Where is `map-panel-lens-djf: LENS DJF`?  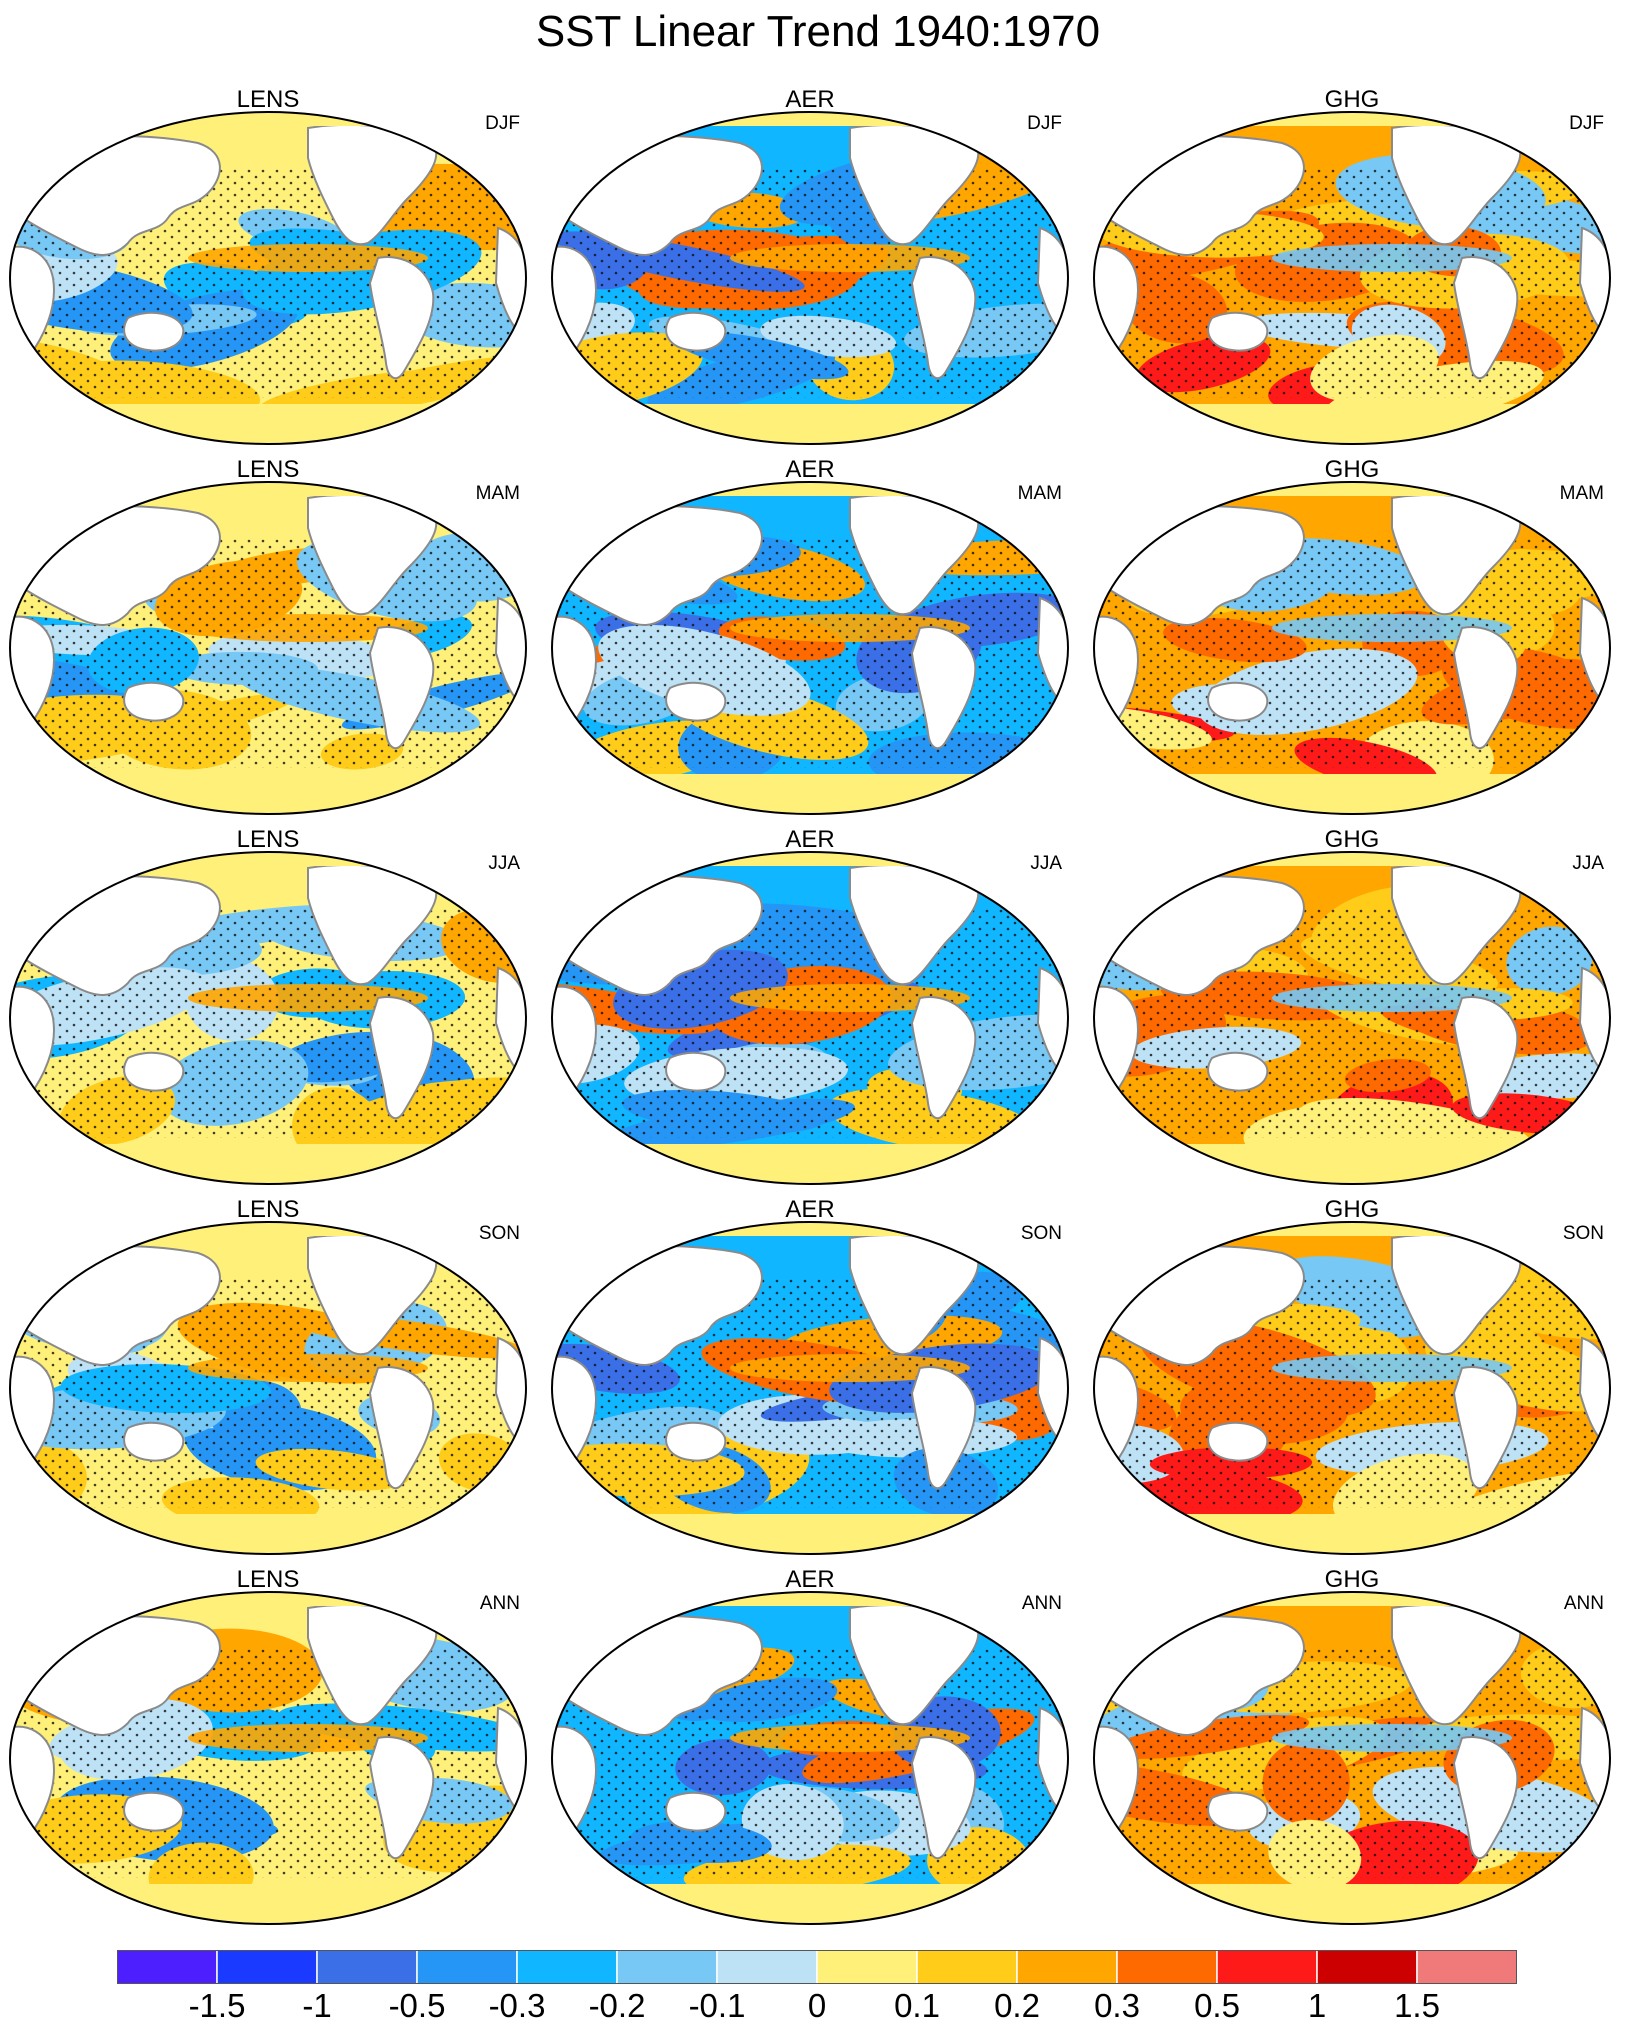
map-panel-lens-djf: LENS DJF is located at coordinates (268, 270).